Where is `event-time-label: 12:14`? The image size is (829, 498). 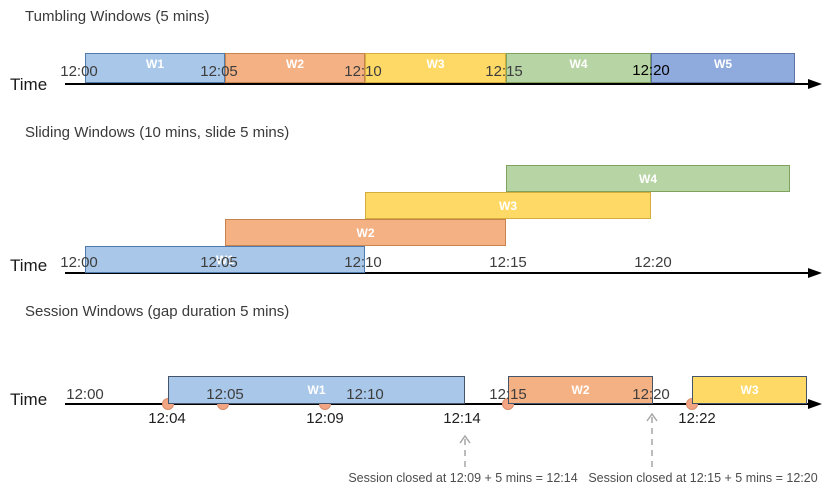
event-time-label: 12:14 is located at coordinates (462, 418).